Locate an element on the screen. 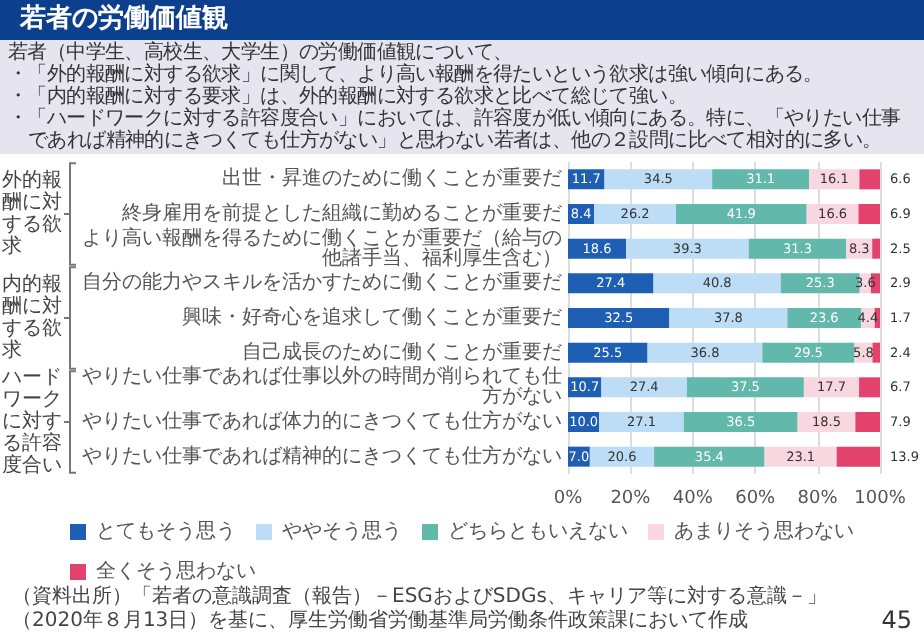  y-tick-label: やりたい仕事であれば体力的にきつくても仕方がない is located at coordinates (322, 421).